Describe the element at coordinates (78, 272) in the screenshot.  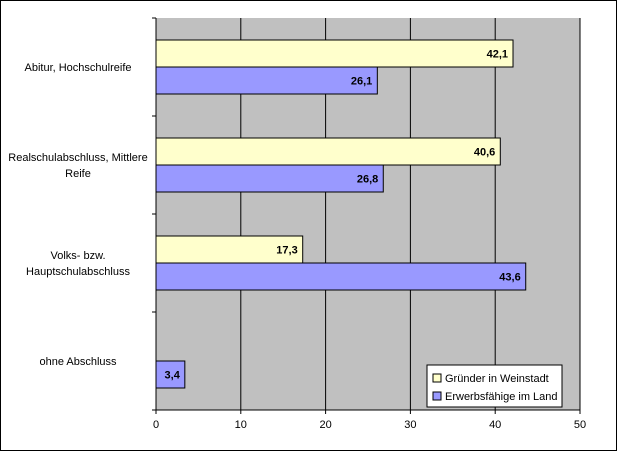
I see `category-label-2-1: Hauptschulabschluss` at that location.